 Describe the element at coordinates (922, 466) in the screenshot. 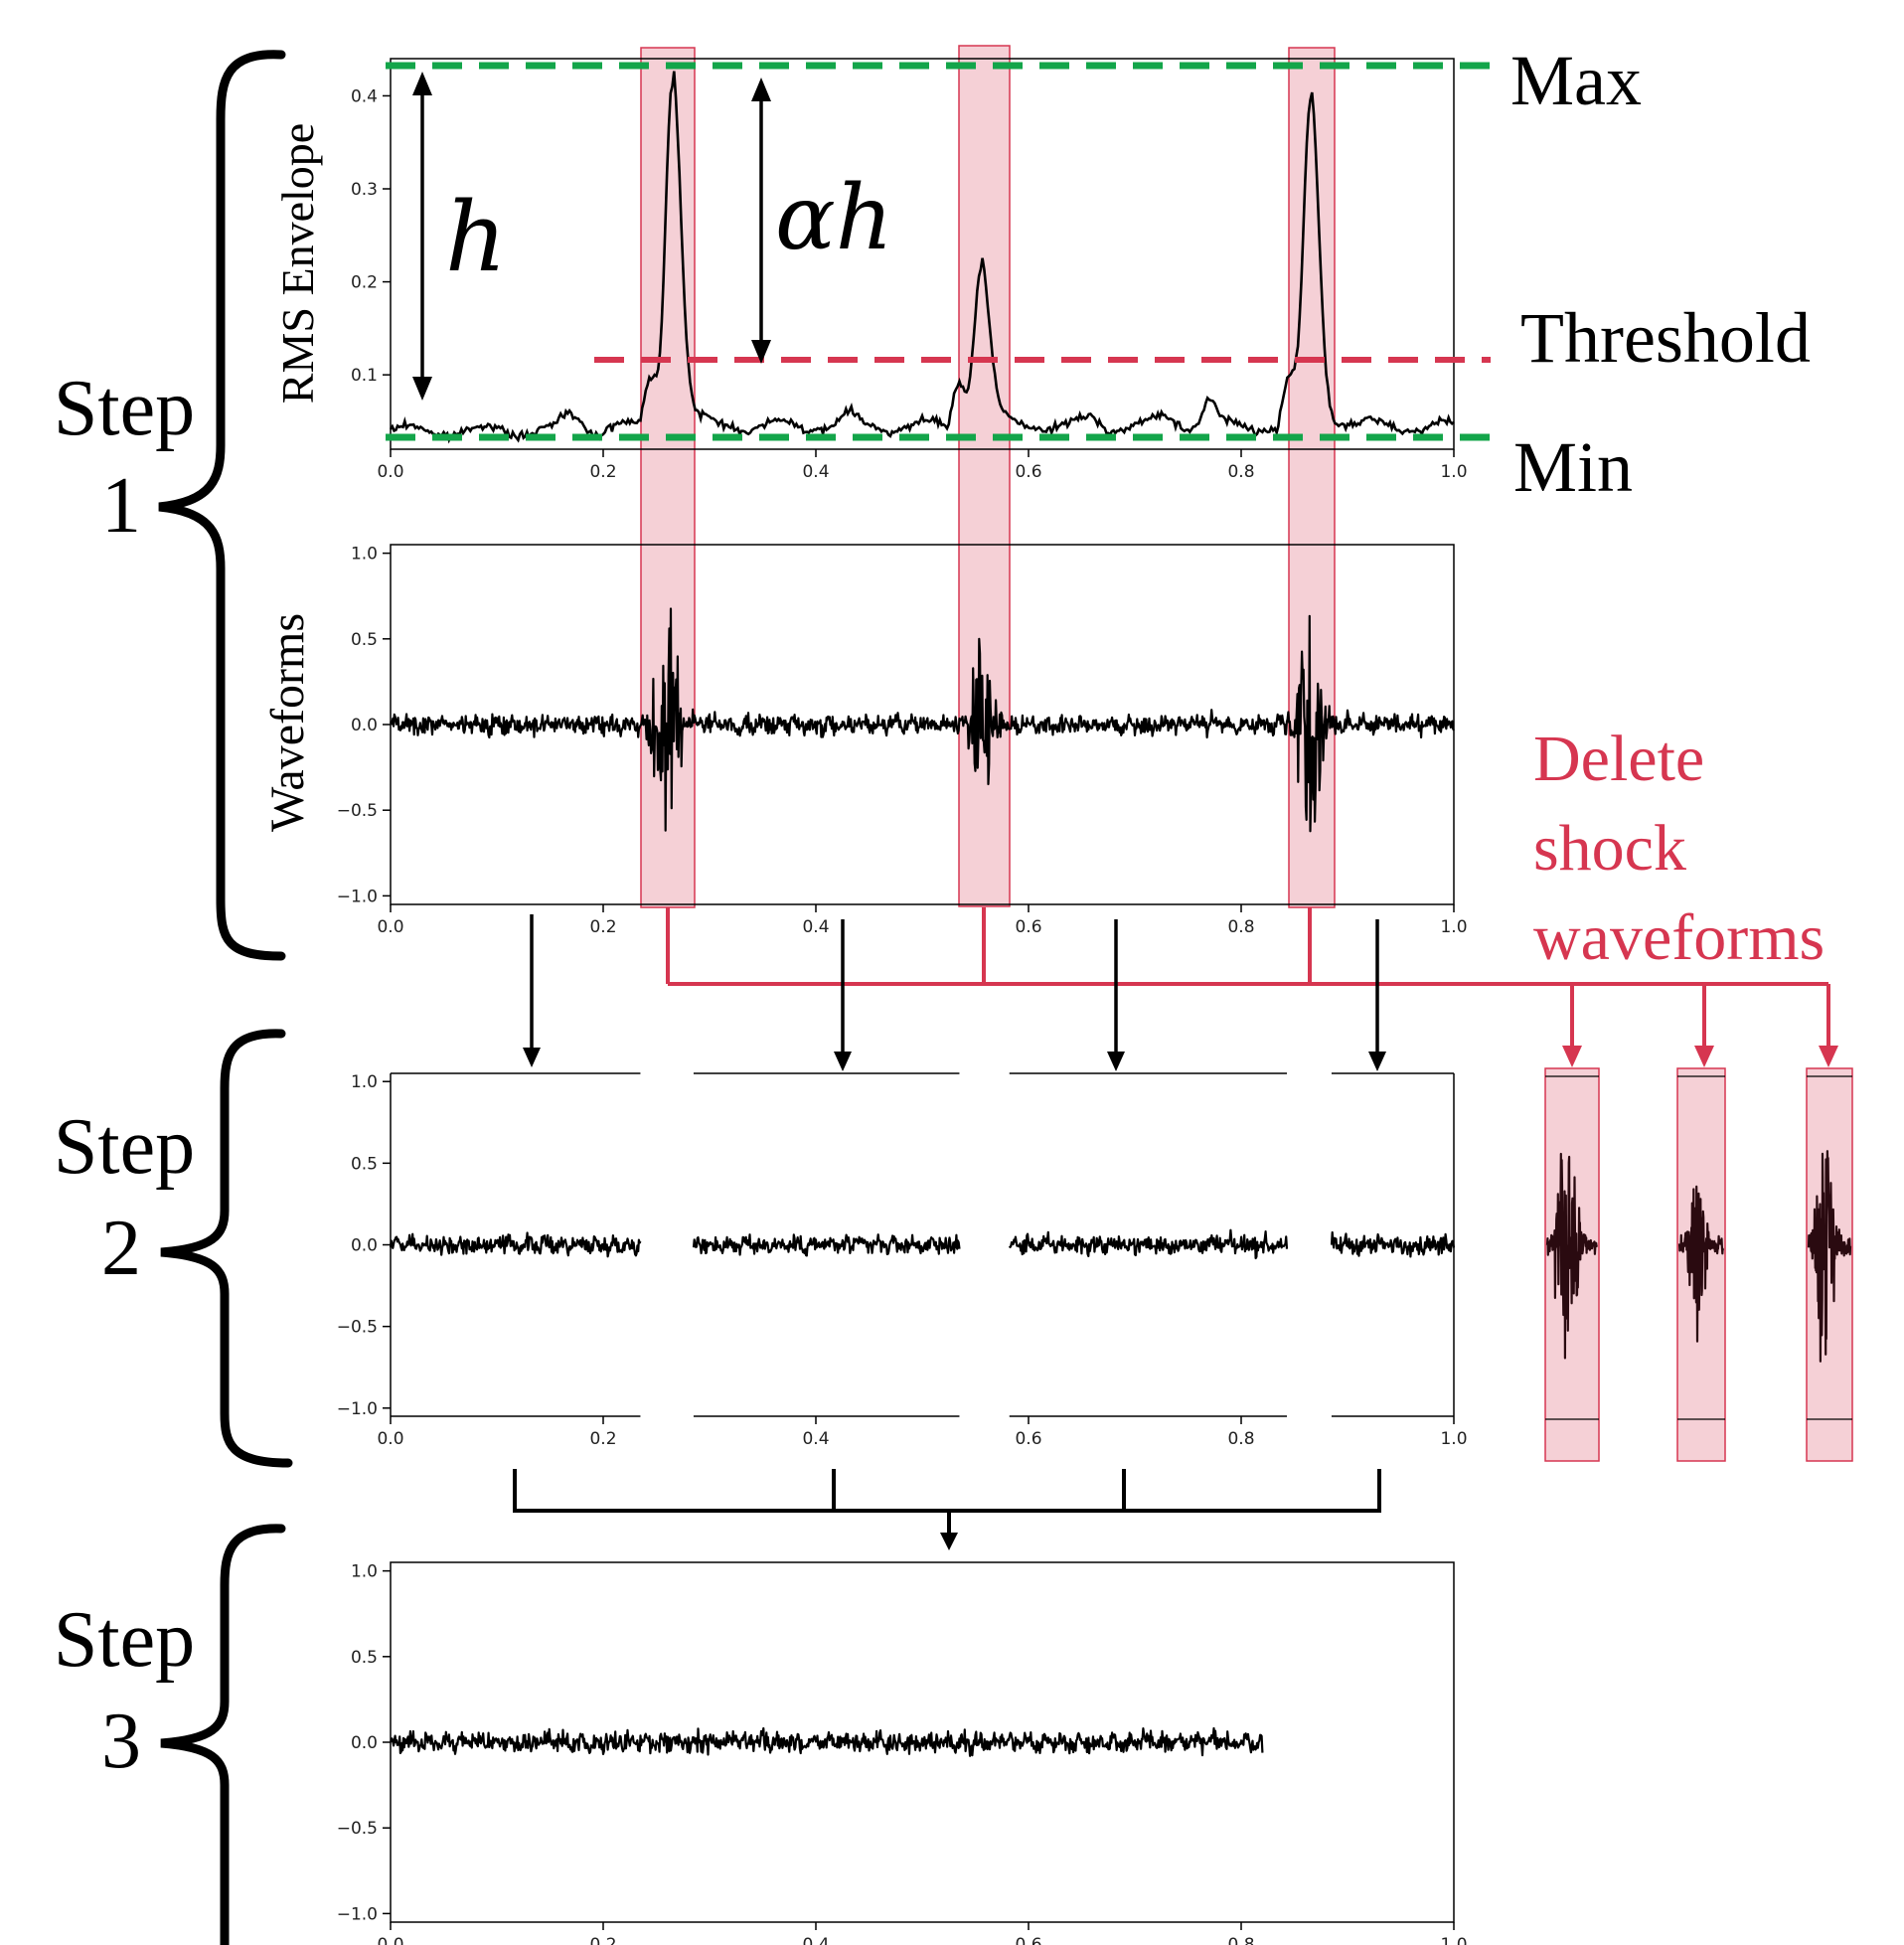

I see `rms-x-ticks: 0.0 0.2 0.4 0.6 0.8 1.0` at that location.